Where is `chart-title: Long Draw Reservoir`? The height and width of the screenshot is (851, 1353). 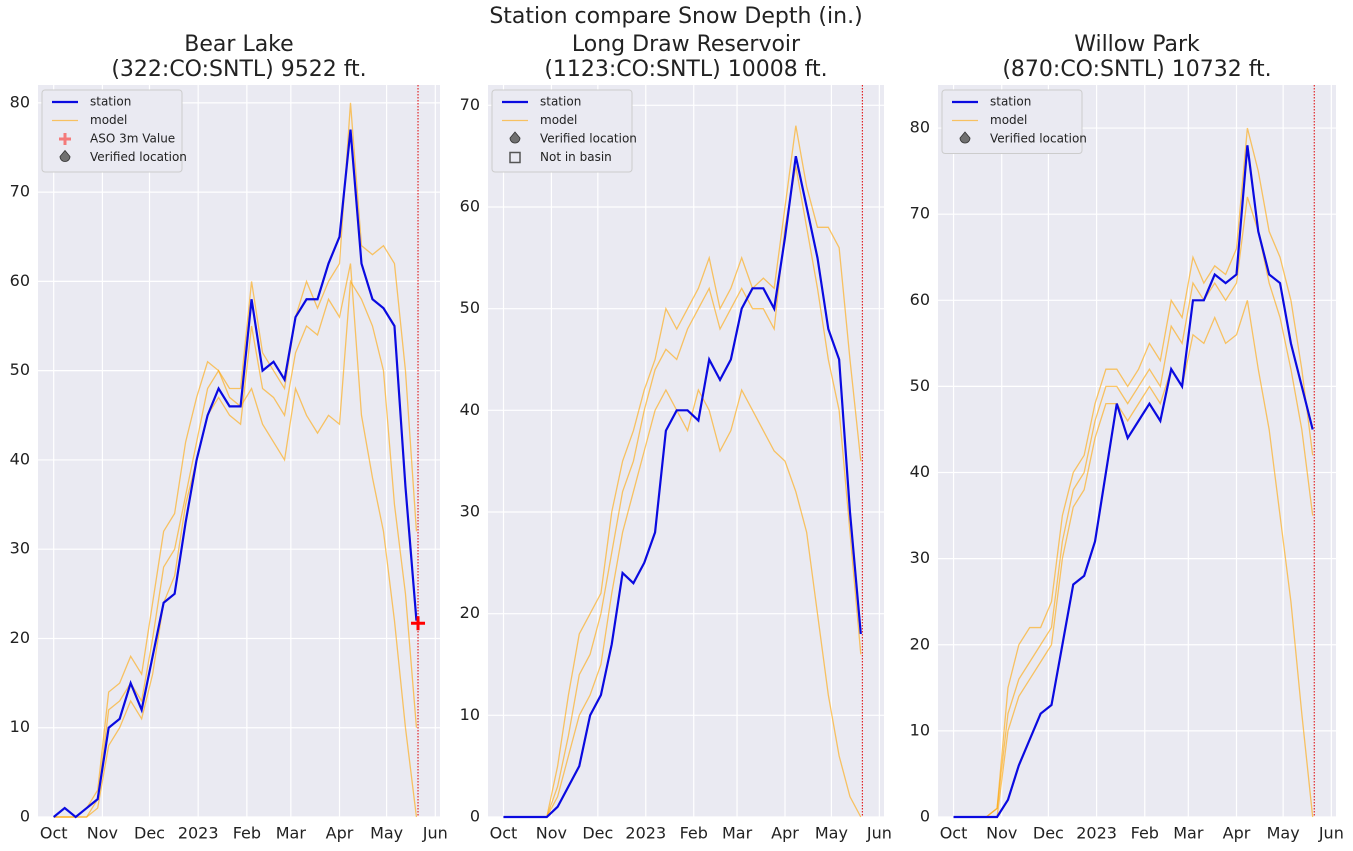
chart-title: Long Draw Reservoir is located at coordinates (686, 44).